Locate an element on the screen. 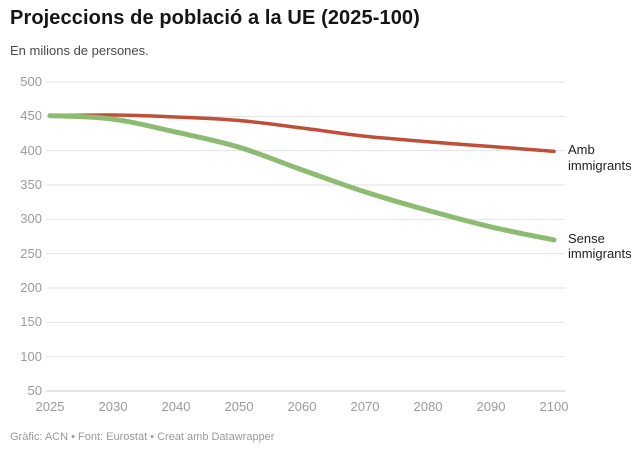  y-axis-tick-label: 50 is located at coordinates (34, 390).